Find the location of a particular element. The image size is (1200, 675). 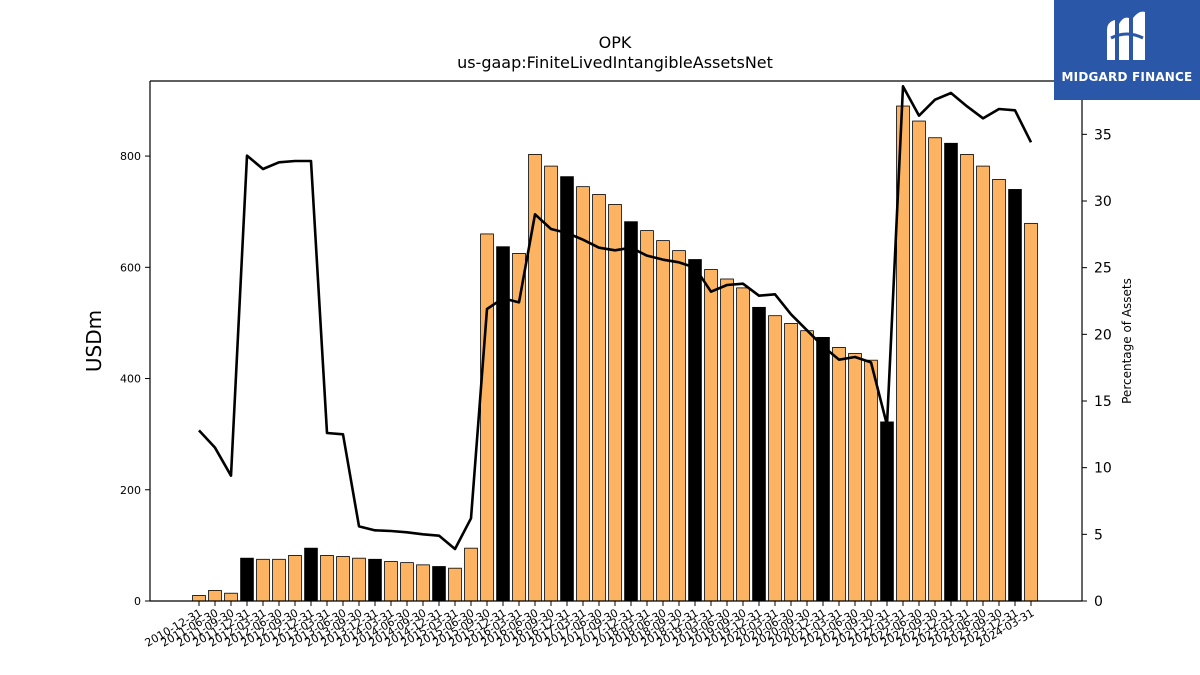

y-ticks-right: 0 5 10 15 20 25 30 35 is located at coordinates (1097, 368).